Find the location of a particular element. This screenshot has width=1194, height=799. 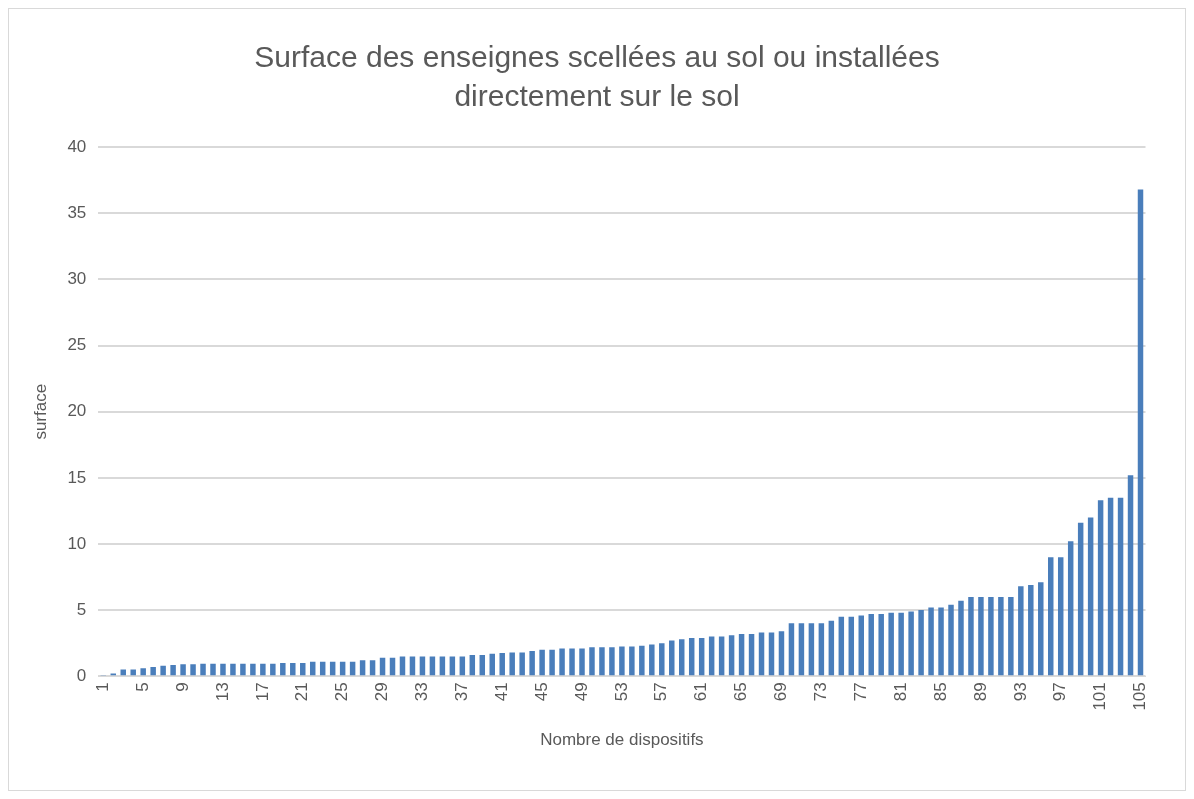

x-tick-label: 89 is located at coordinates (980, 692).